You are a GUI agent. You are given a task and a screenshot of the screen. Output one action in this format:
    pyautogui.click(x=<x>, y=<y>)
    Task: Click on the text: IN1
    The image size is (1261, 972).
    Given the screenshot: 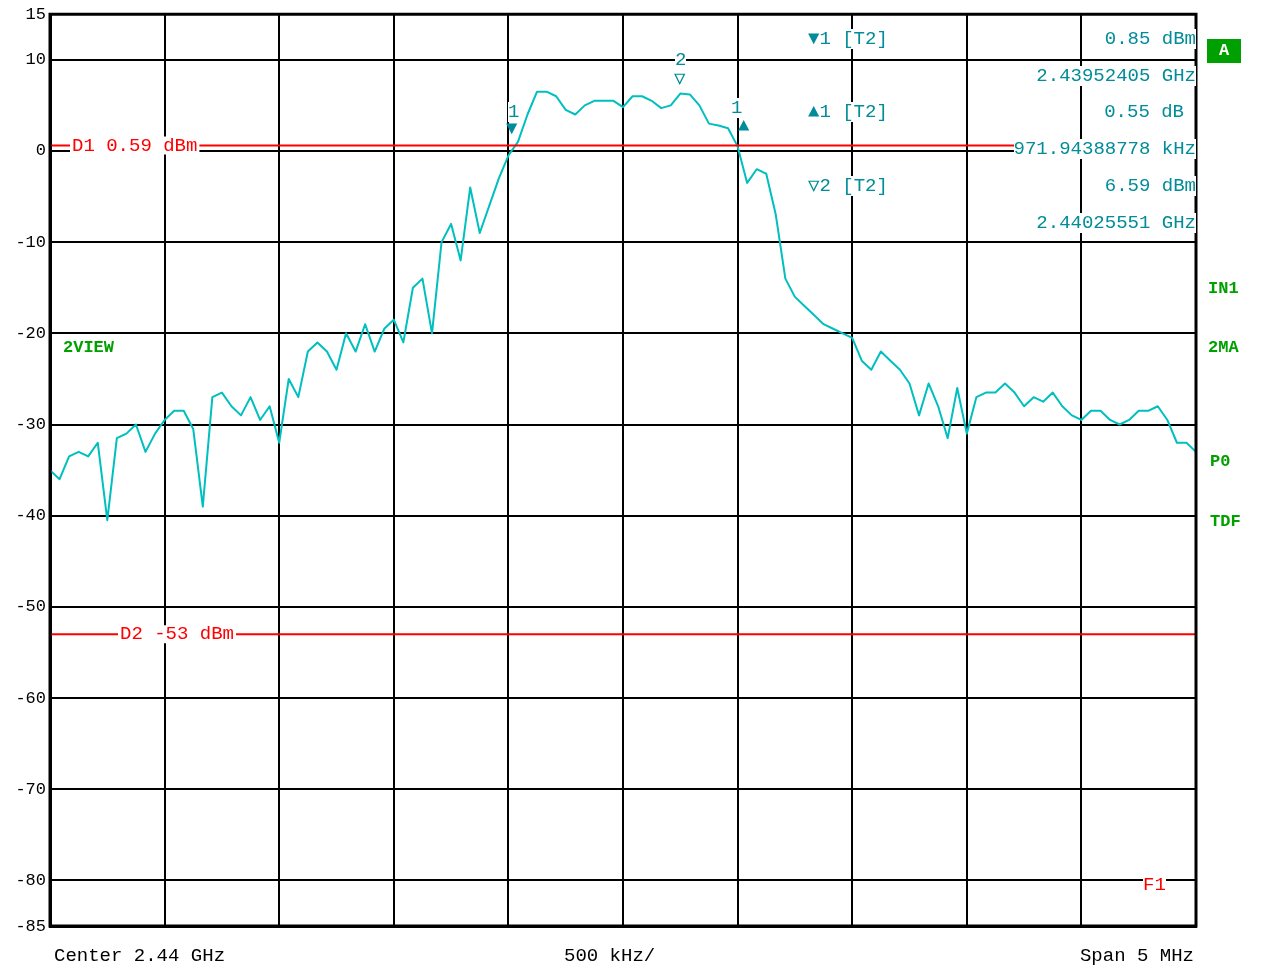 What is the action you would take?
    pyautogui.click(x=1223, y=289)
    